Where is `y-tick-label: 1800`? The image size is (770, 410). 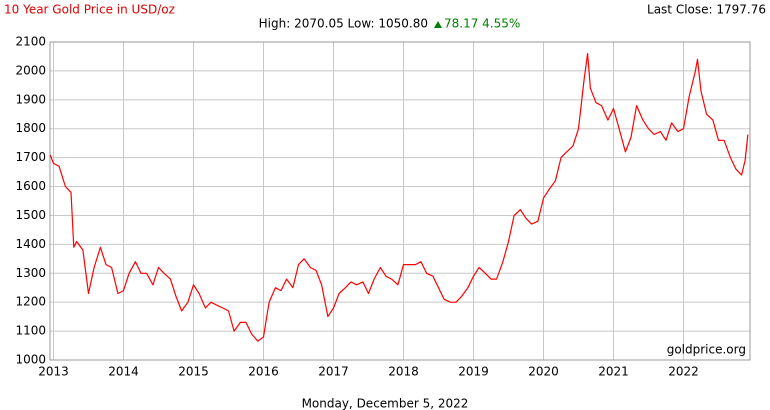
y-tick-label: 1800 is located at coordinates (30, 128).